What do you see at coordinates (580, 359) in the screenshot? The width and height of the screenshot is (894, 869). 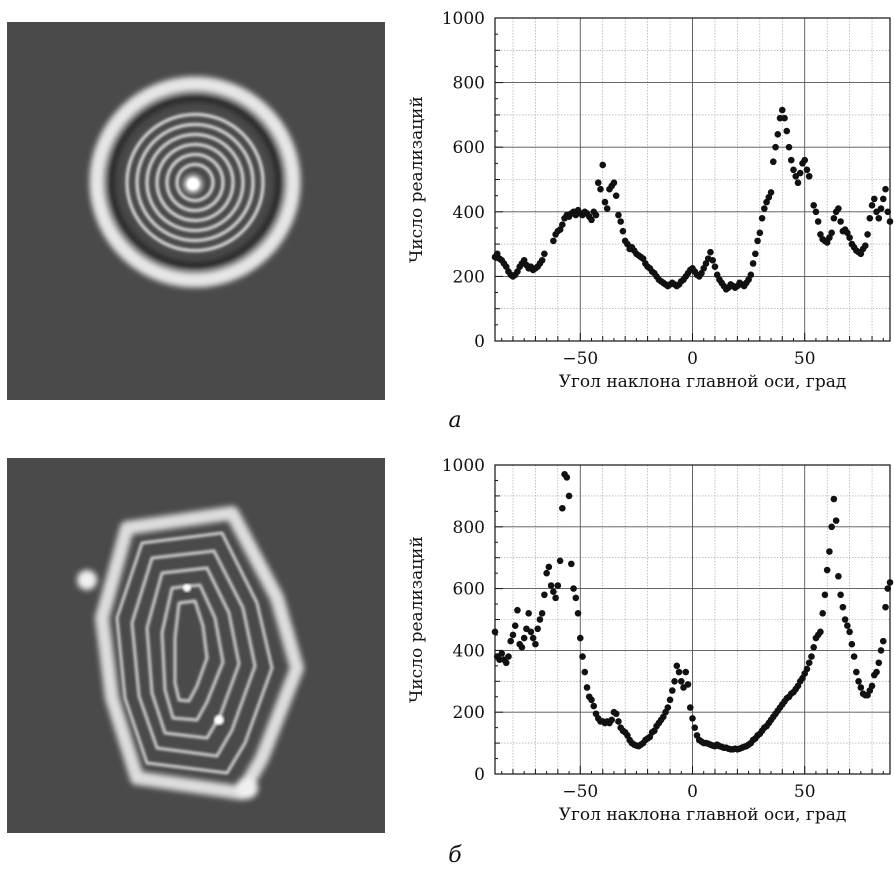 I see `x-tick-label: −50` at bounding box center [580, 359].